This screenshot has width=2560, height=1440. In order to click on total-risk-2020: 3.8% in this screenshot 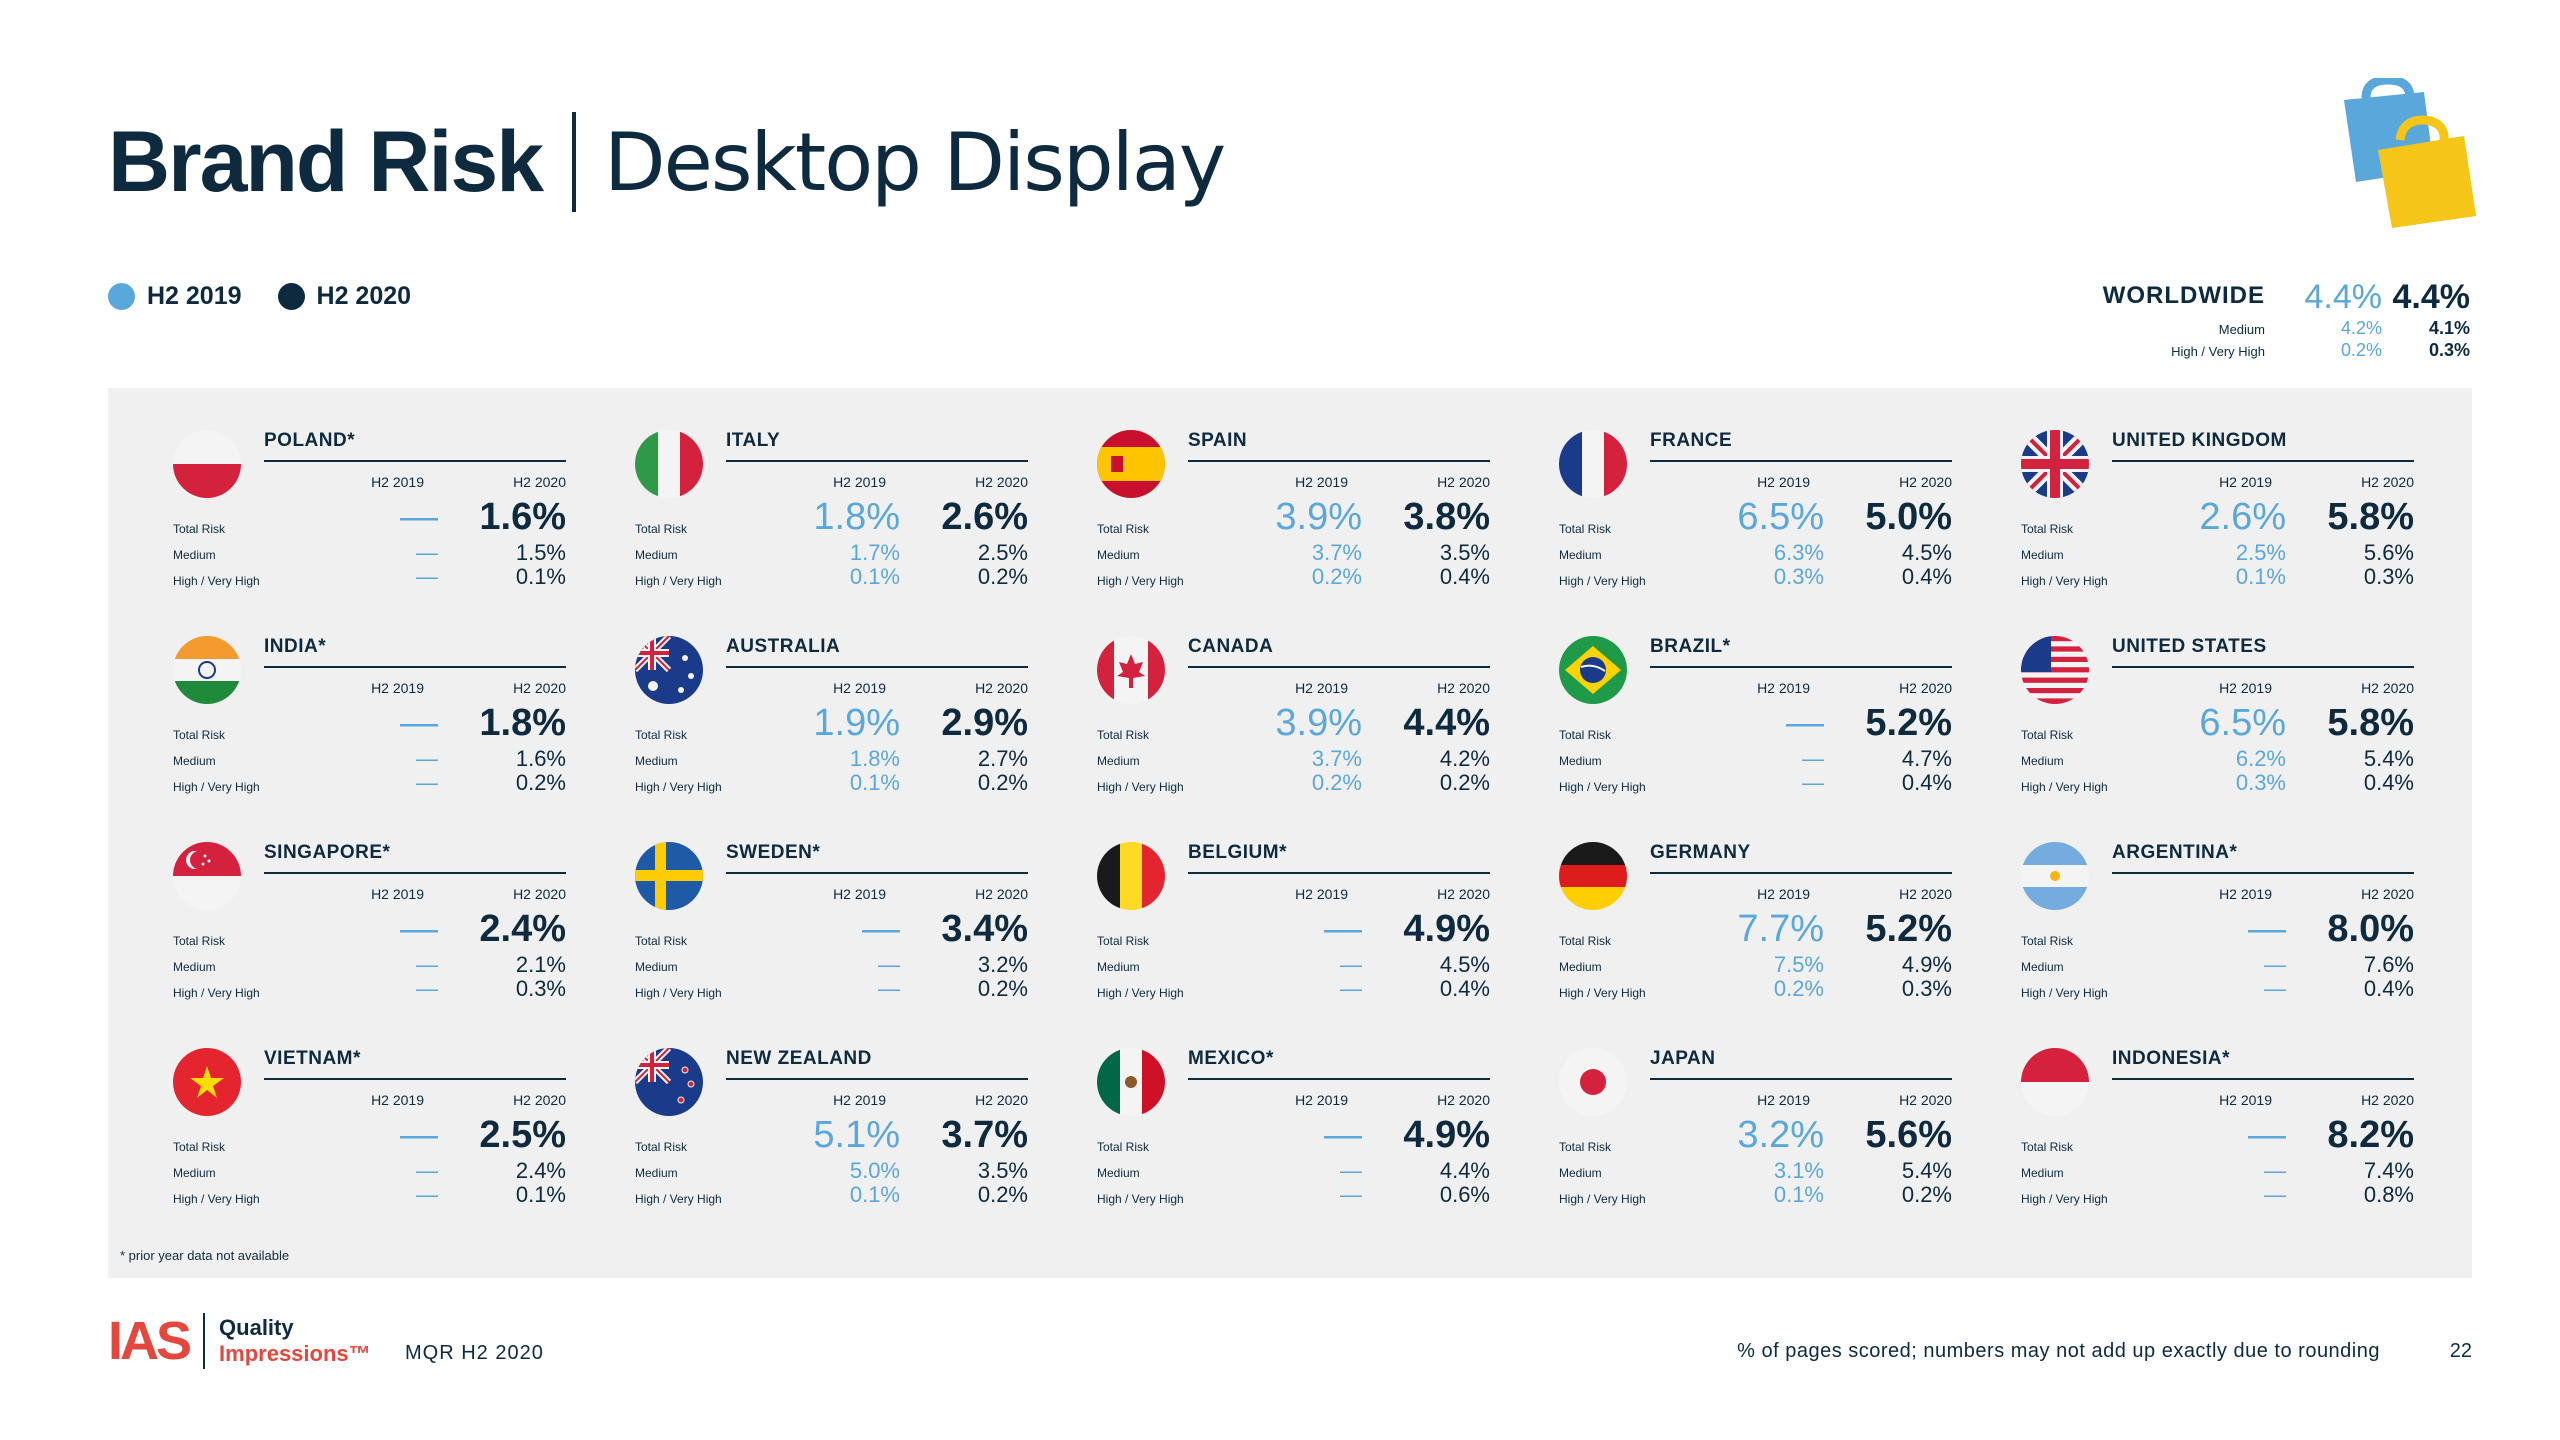, I will do `click(1446, 517)`.